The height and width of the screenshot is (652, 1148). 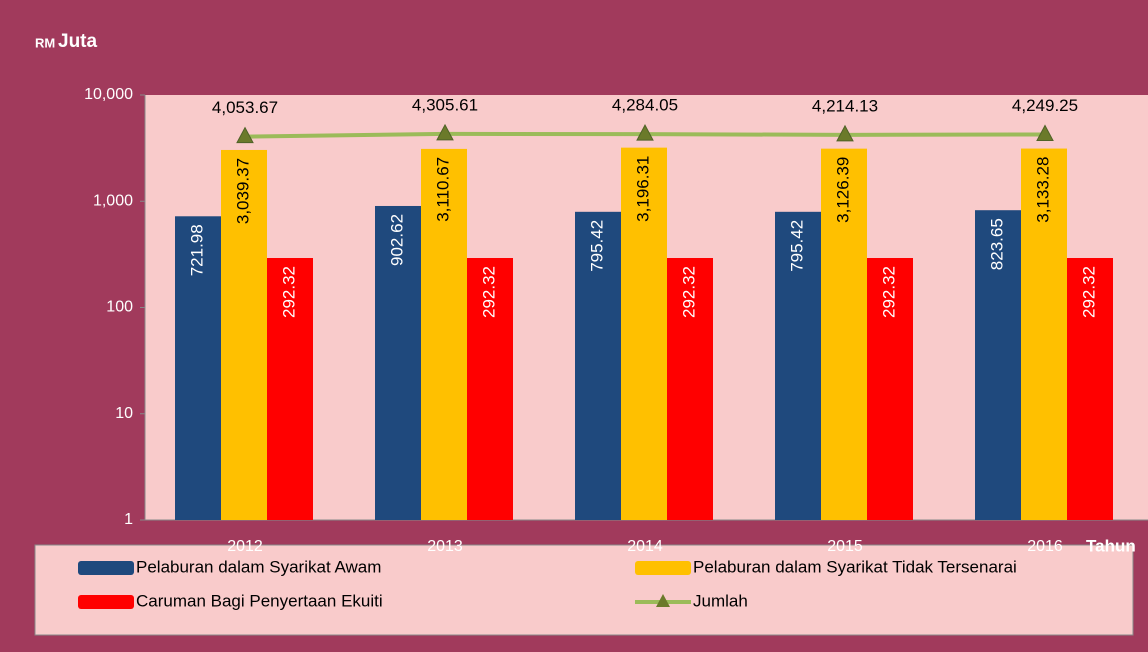 What do you see at coordinates (1111, 545) in the screenshot?
I see `x-axis-label: Tahun` at bounding box center [1111, 545].